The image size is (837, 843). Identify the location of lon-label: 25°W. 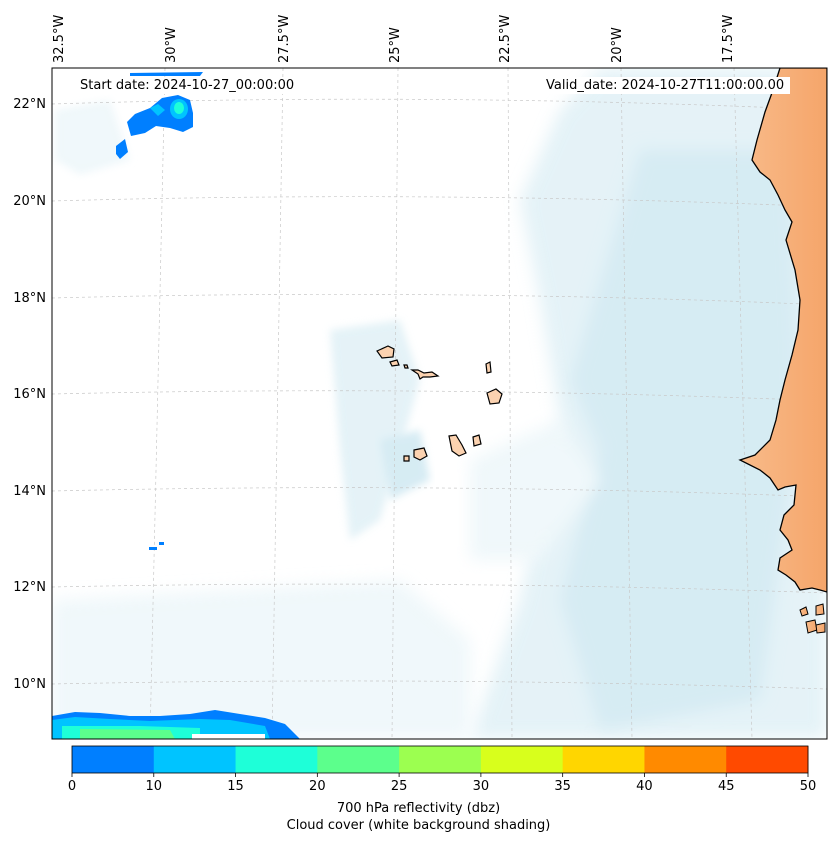
(395, 45).